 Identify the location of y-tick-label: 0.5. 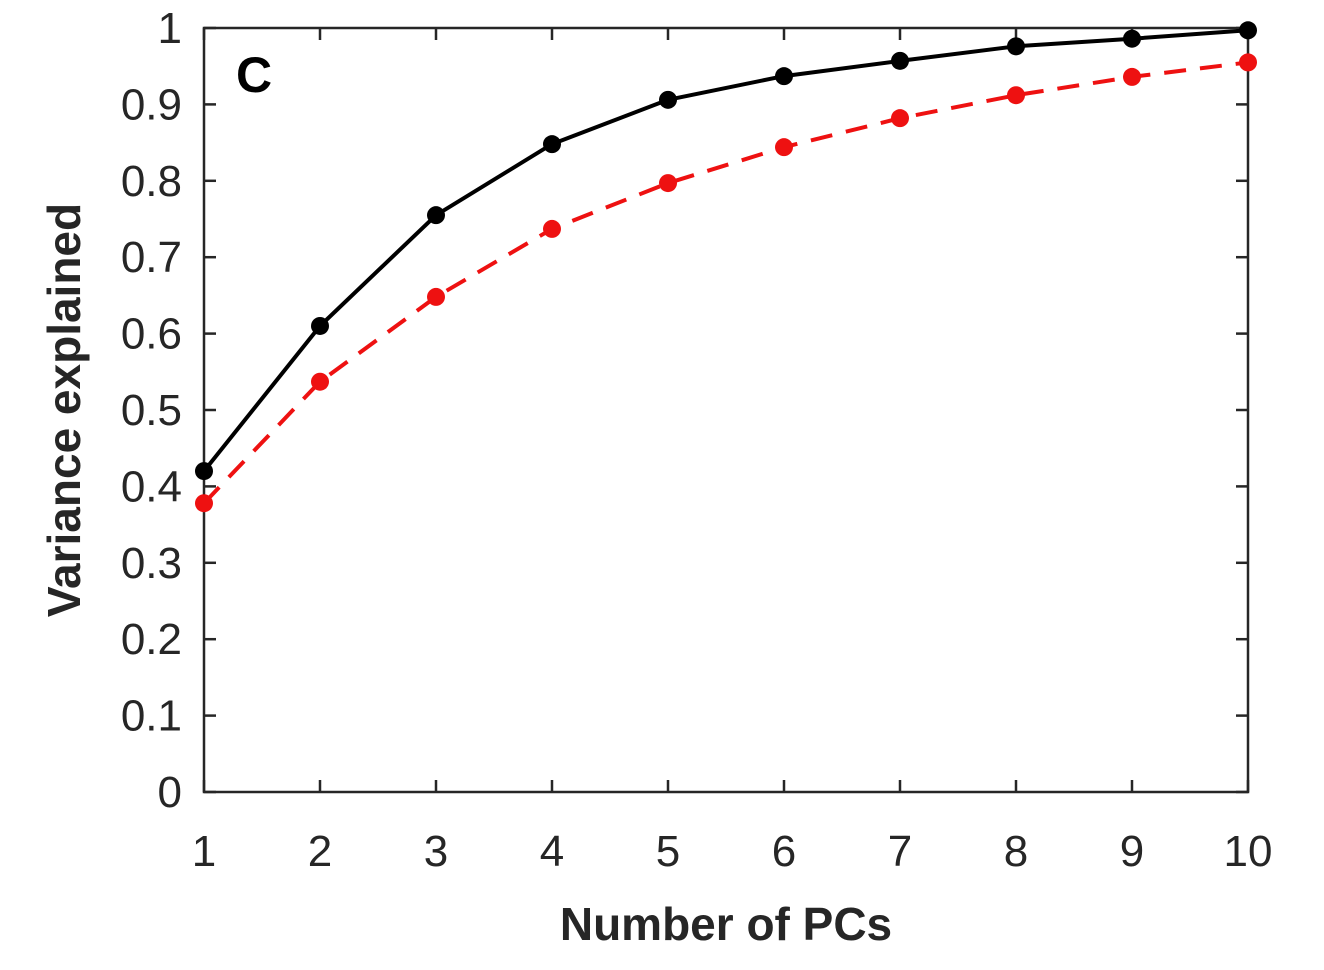
(151, 410).